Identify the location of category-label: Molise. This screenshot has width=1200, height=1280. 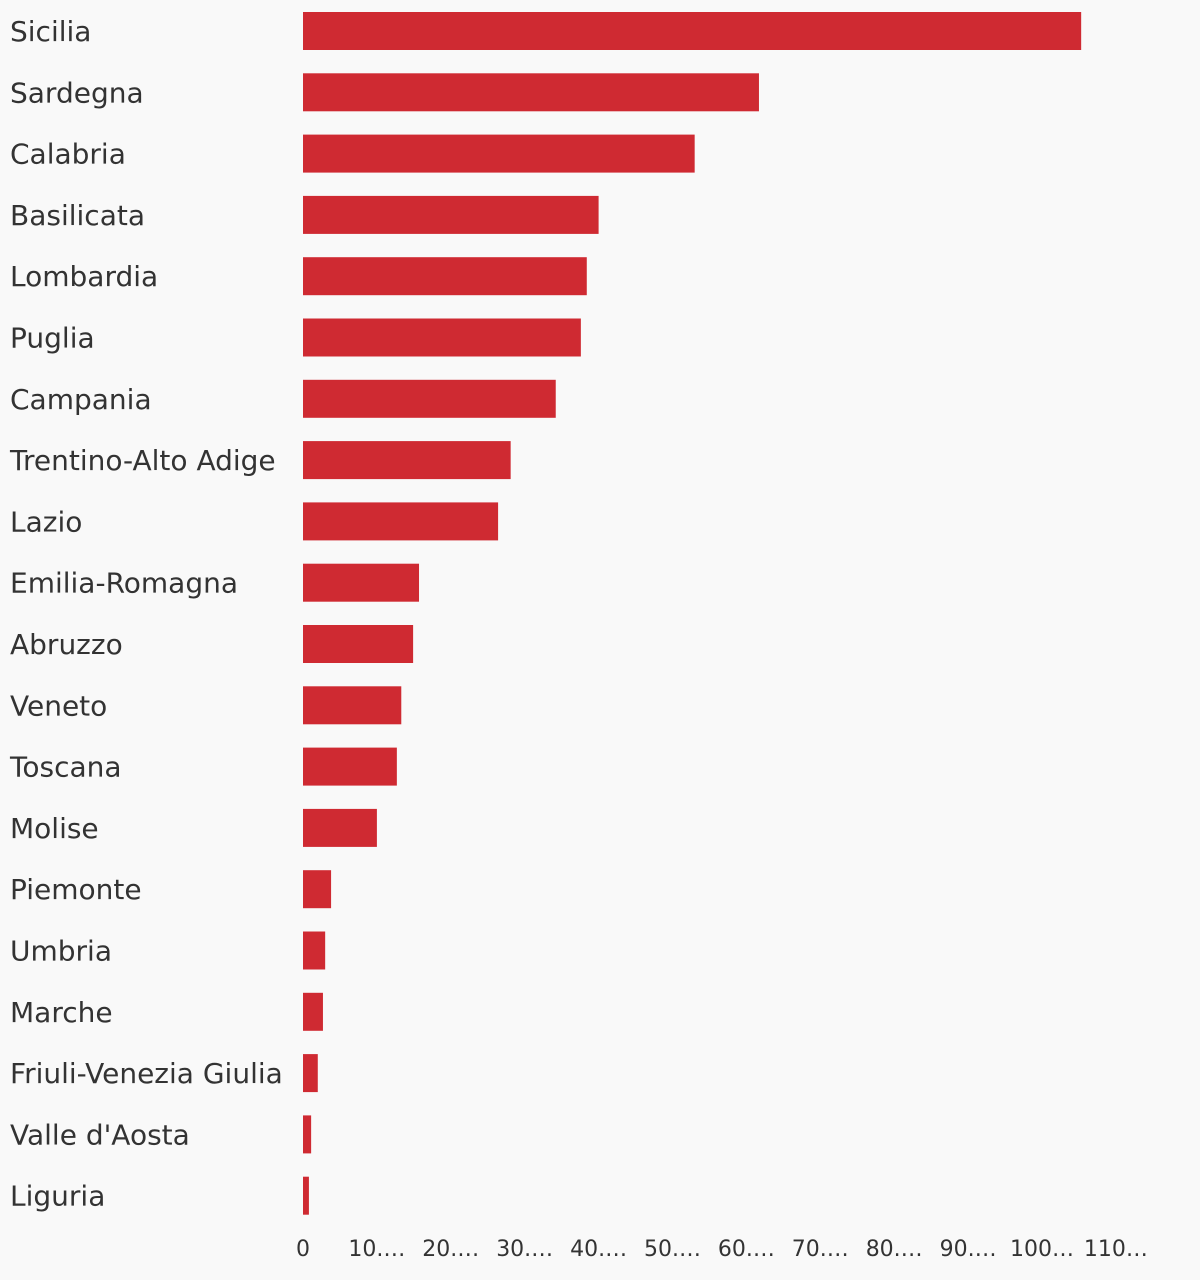
(54, 828).